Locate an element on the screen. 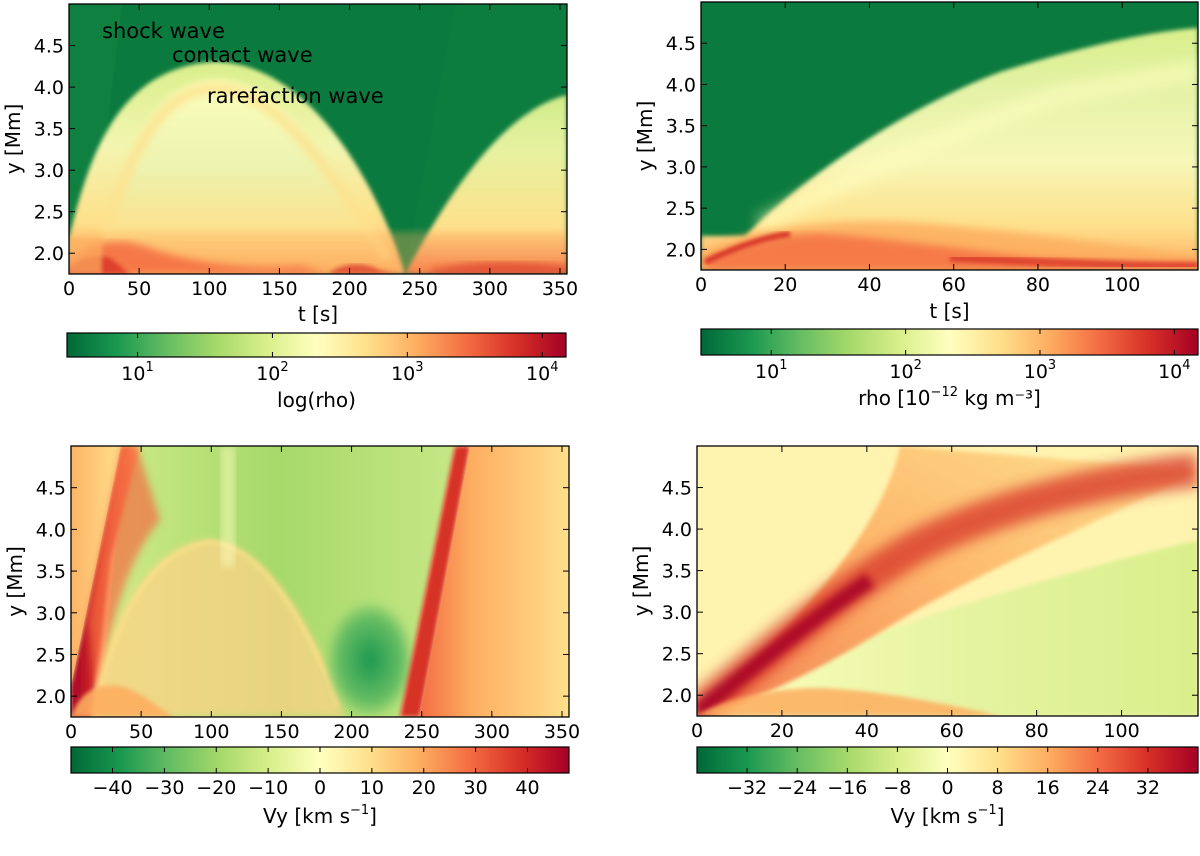  colorbar-tick-label: −8 is located at coordinates (897, 788).